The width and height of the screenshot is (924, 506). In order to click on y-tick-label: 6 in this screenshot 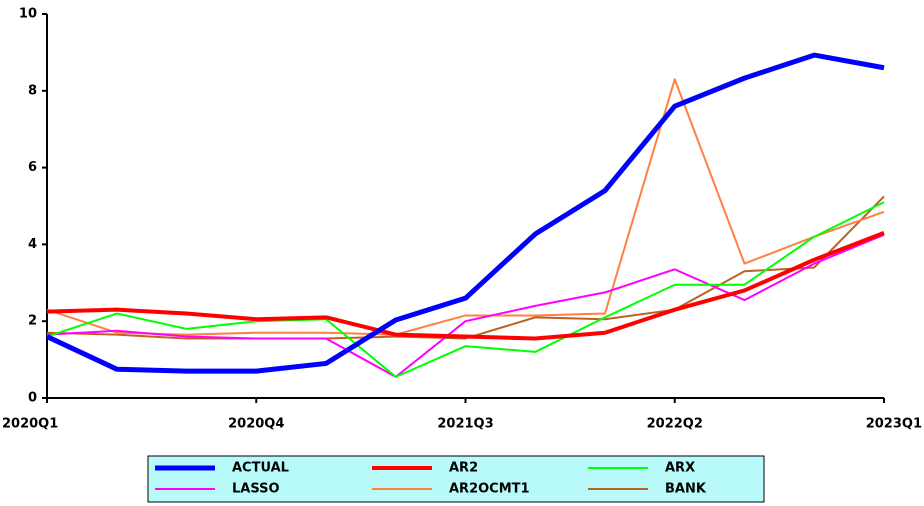, I will do `click(32, 167)`.